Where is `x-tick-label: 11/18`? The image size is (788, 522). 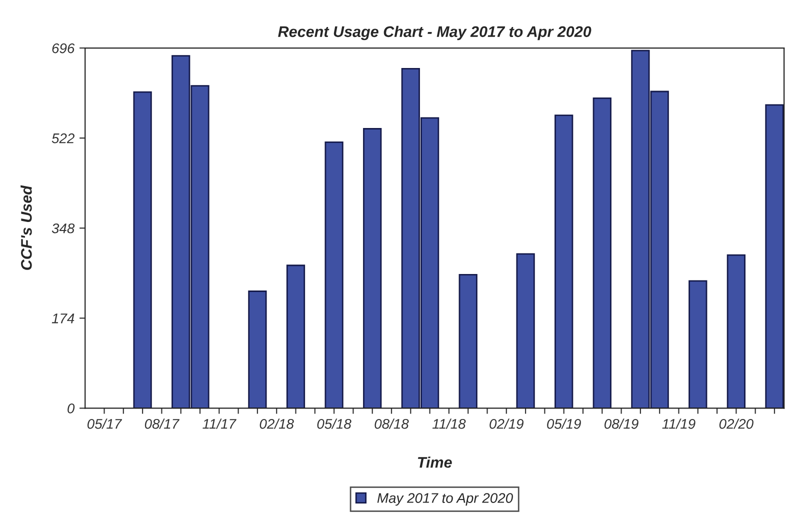 x-tick-label: 11/18 is located at coordinates (449, 423).